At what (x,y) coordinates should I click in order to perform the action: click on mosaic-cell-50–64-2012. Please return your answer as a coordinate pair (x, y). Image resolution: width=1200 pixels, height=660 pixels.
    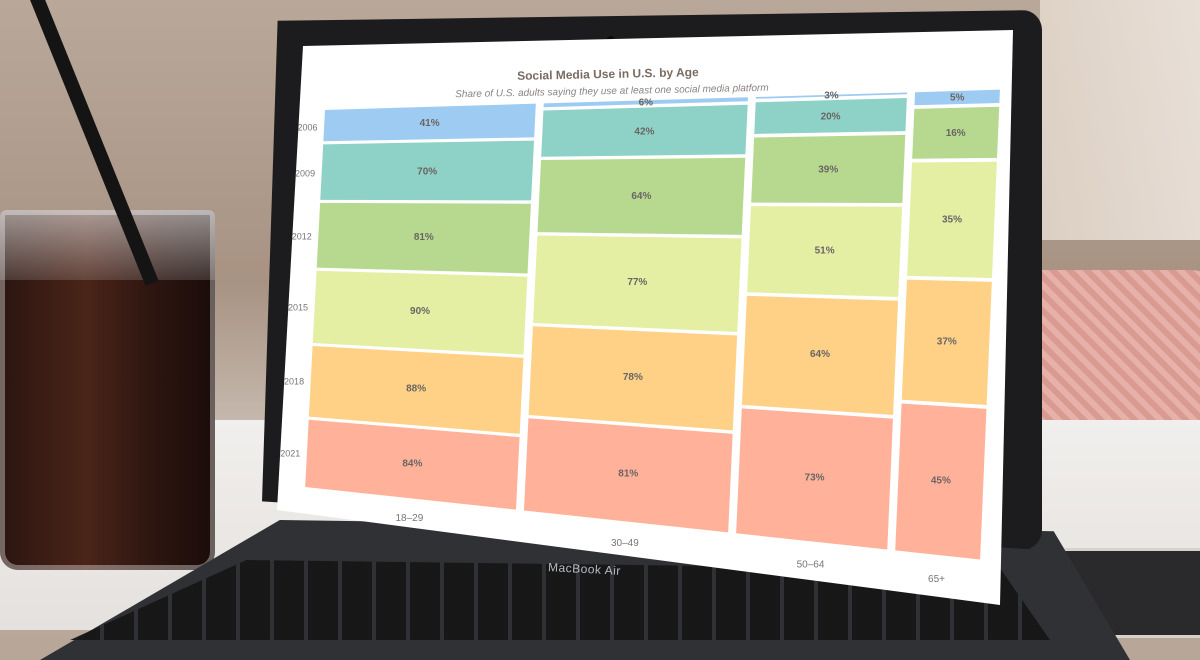
    Looking at the image, I should click on (828, 169).